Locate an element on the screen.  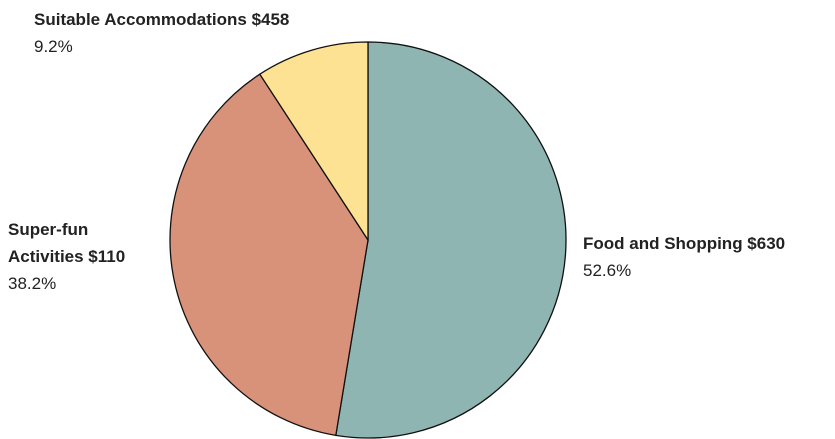
slice-name: Food and Shopping $630 is located at coordinates (684, 243).